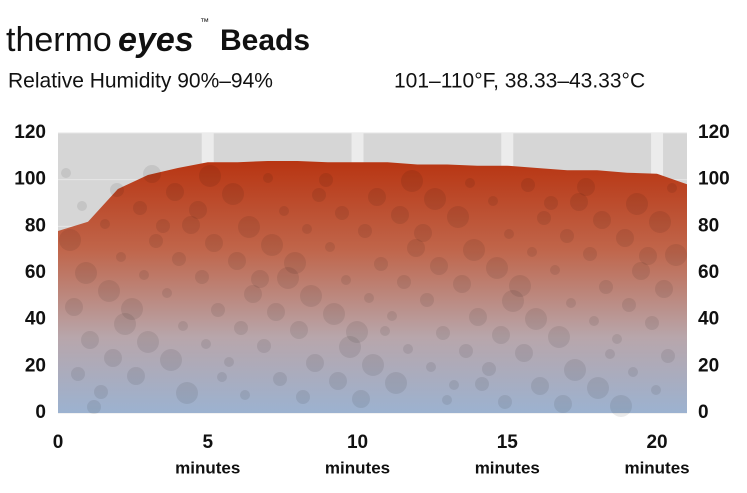 The image size is (747, 493). Describe the element at coordinates (35, 272) in the screenshot. I see `y-tick-label: 60` at that location.